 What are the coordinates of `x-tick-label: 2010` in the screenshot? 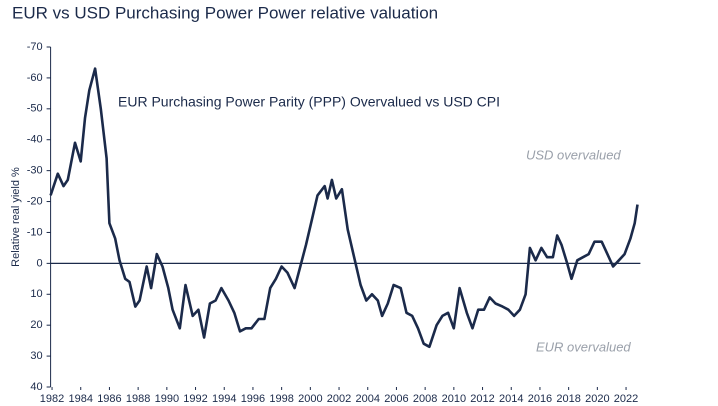 It's located at (454, 399).